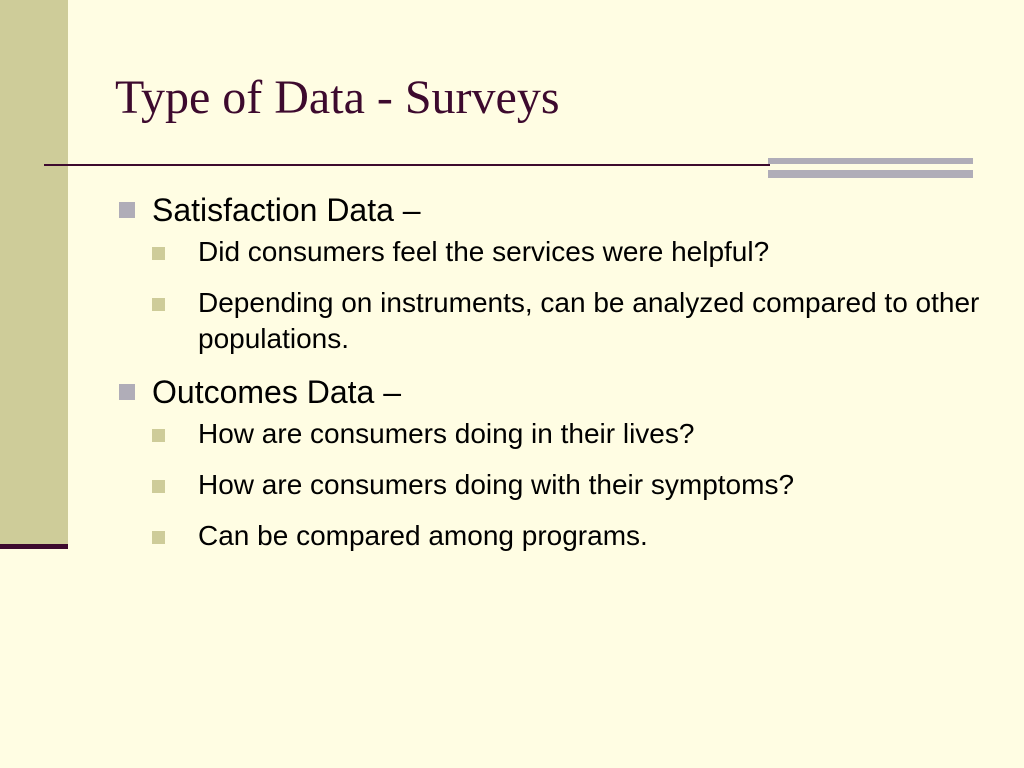 Image resolution: width=1024 pixels, height=768 pixels. I want to click on sub-bullet-text: How are consumers doing in their lives?, so click(446, 433).